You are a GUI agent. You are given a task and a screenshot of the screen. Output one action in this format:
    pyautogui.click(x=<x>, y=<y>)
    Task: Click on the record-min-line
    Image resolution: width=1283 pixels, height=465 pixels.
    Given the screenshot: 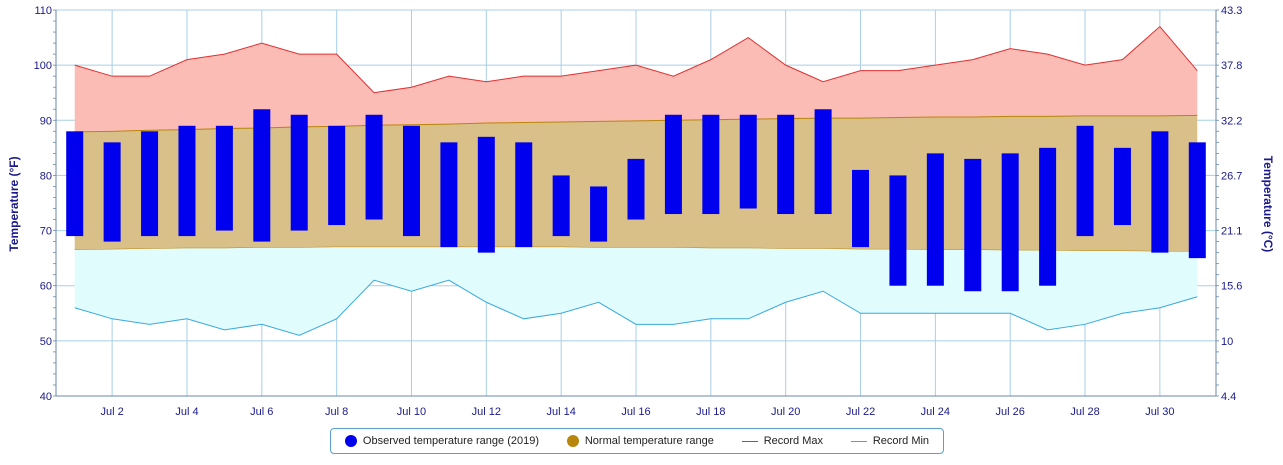 What is the action you would take?
    pyautogui.click(x=636, y=307)
    